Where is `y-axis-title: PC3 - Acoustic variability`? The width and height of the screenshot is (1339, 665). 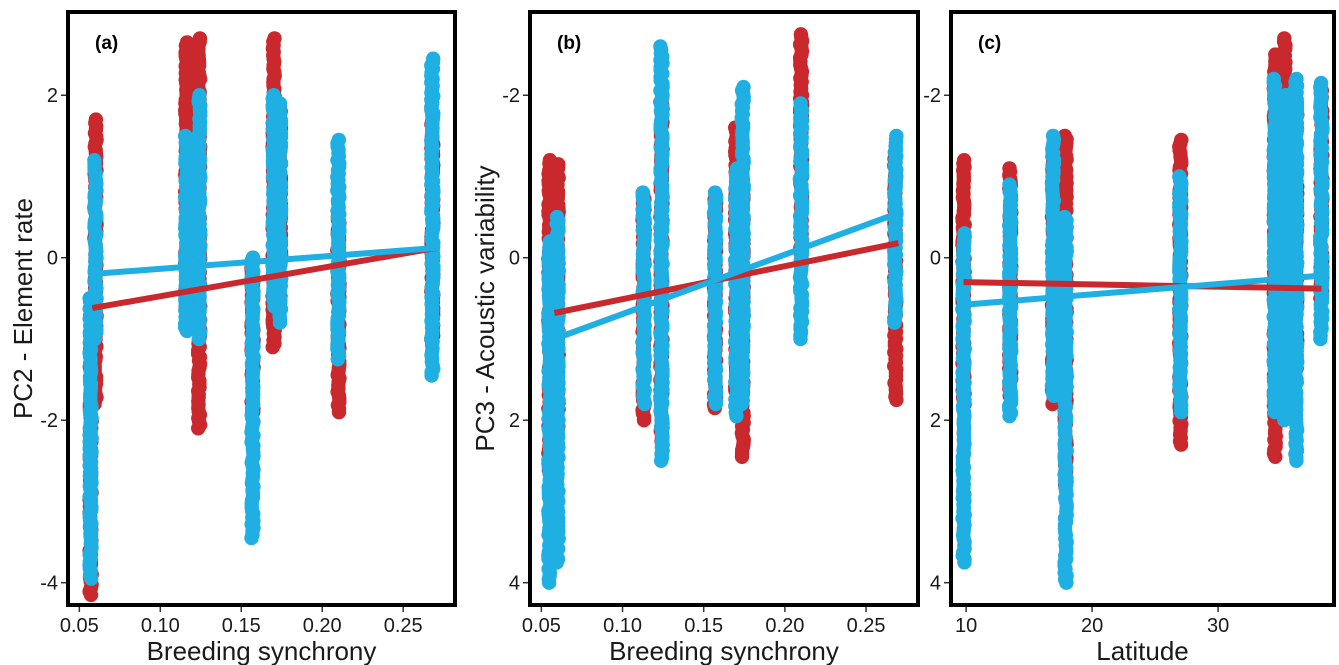
y-axis-title: PC3 - Acoustic variability is located at coordinates (485, 308).